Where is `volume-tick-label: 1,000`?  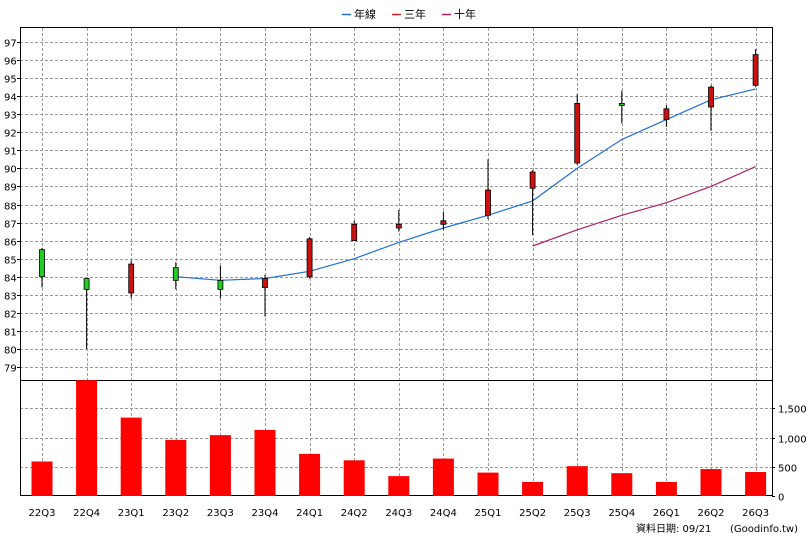 volume-tick-label: 1,000 is located at coordinates (792, 440).